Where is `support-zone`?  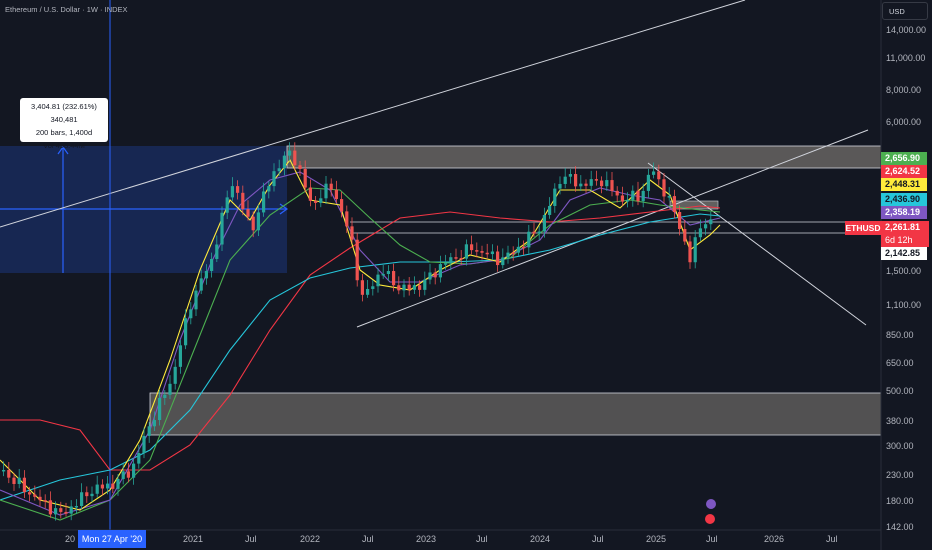 support-zone is located at coordinates (515, 414).